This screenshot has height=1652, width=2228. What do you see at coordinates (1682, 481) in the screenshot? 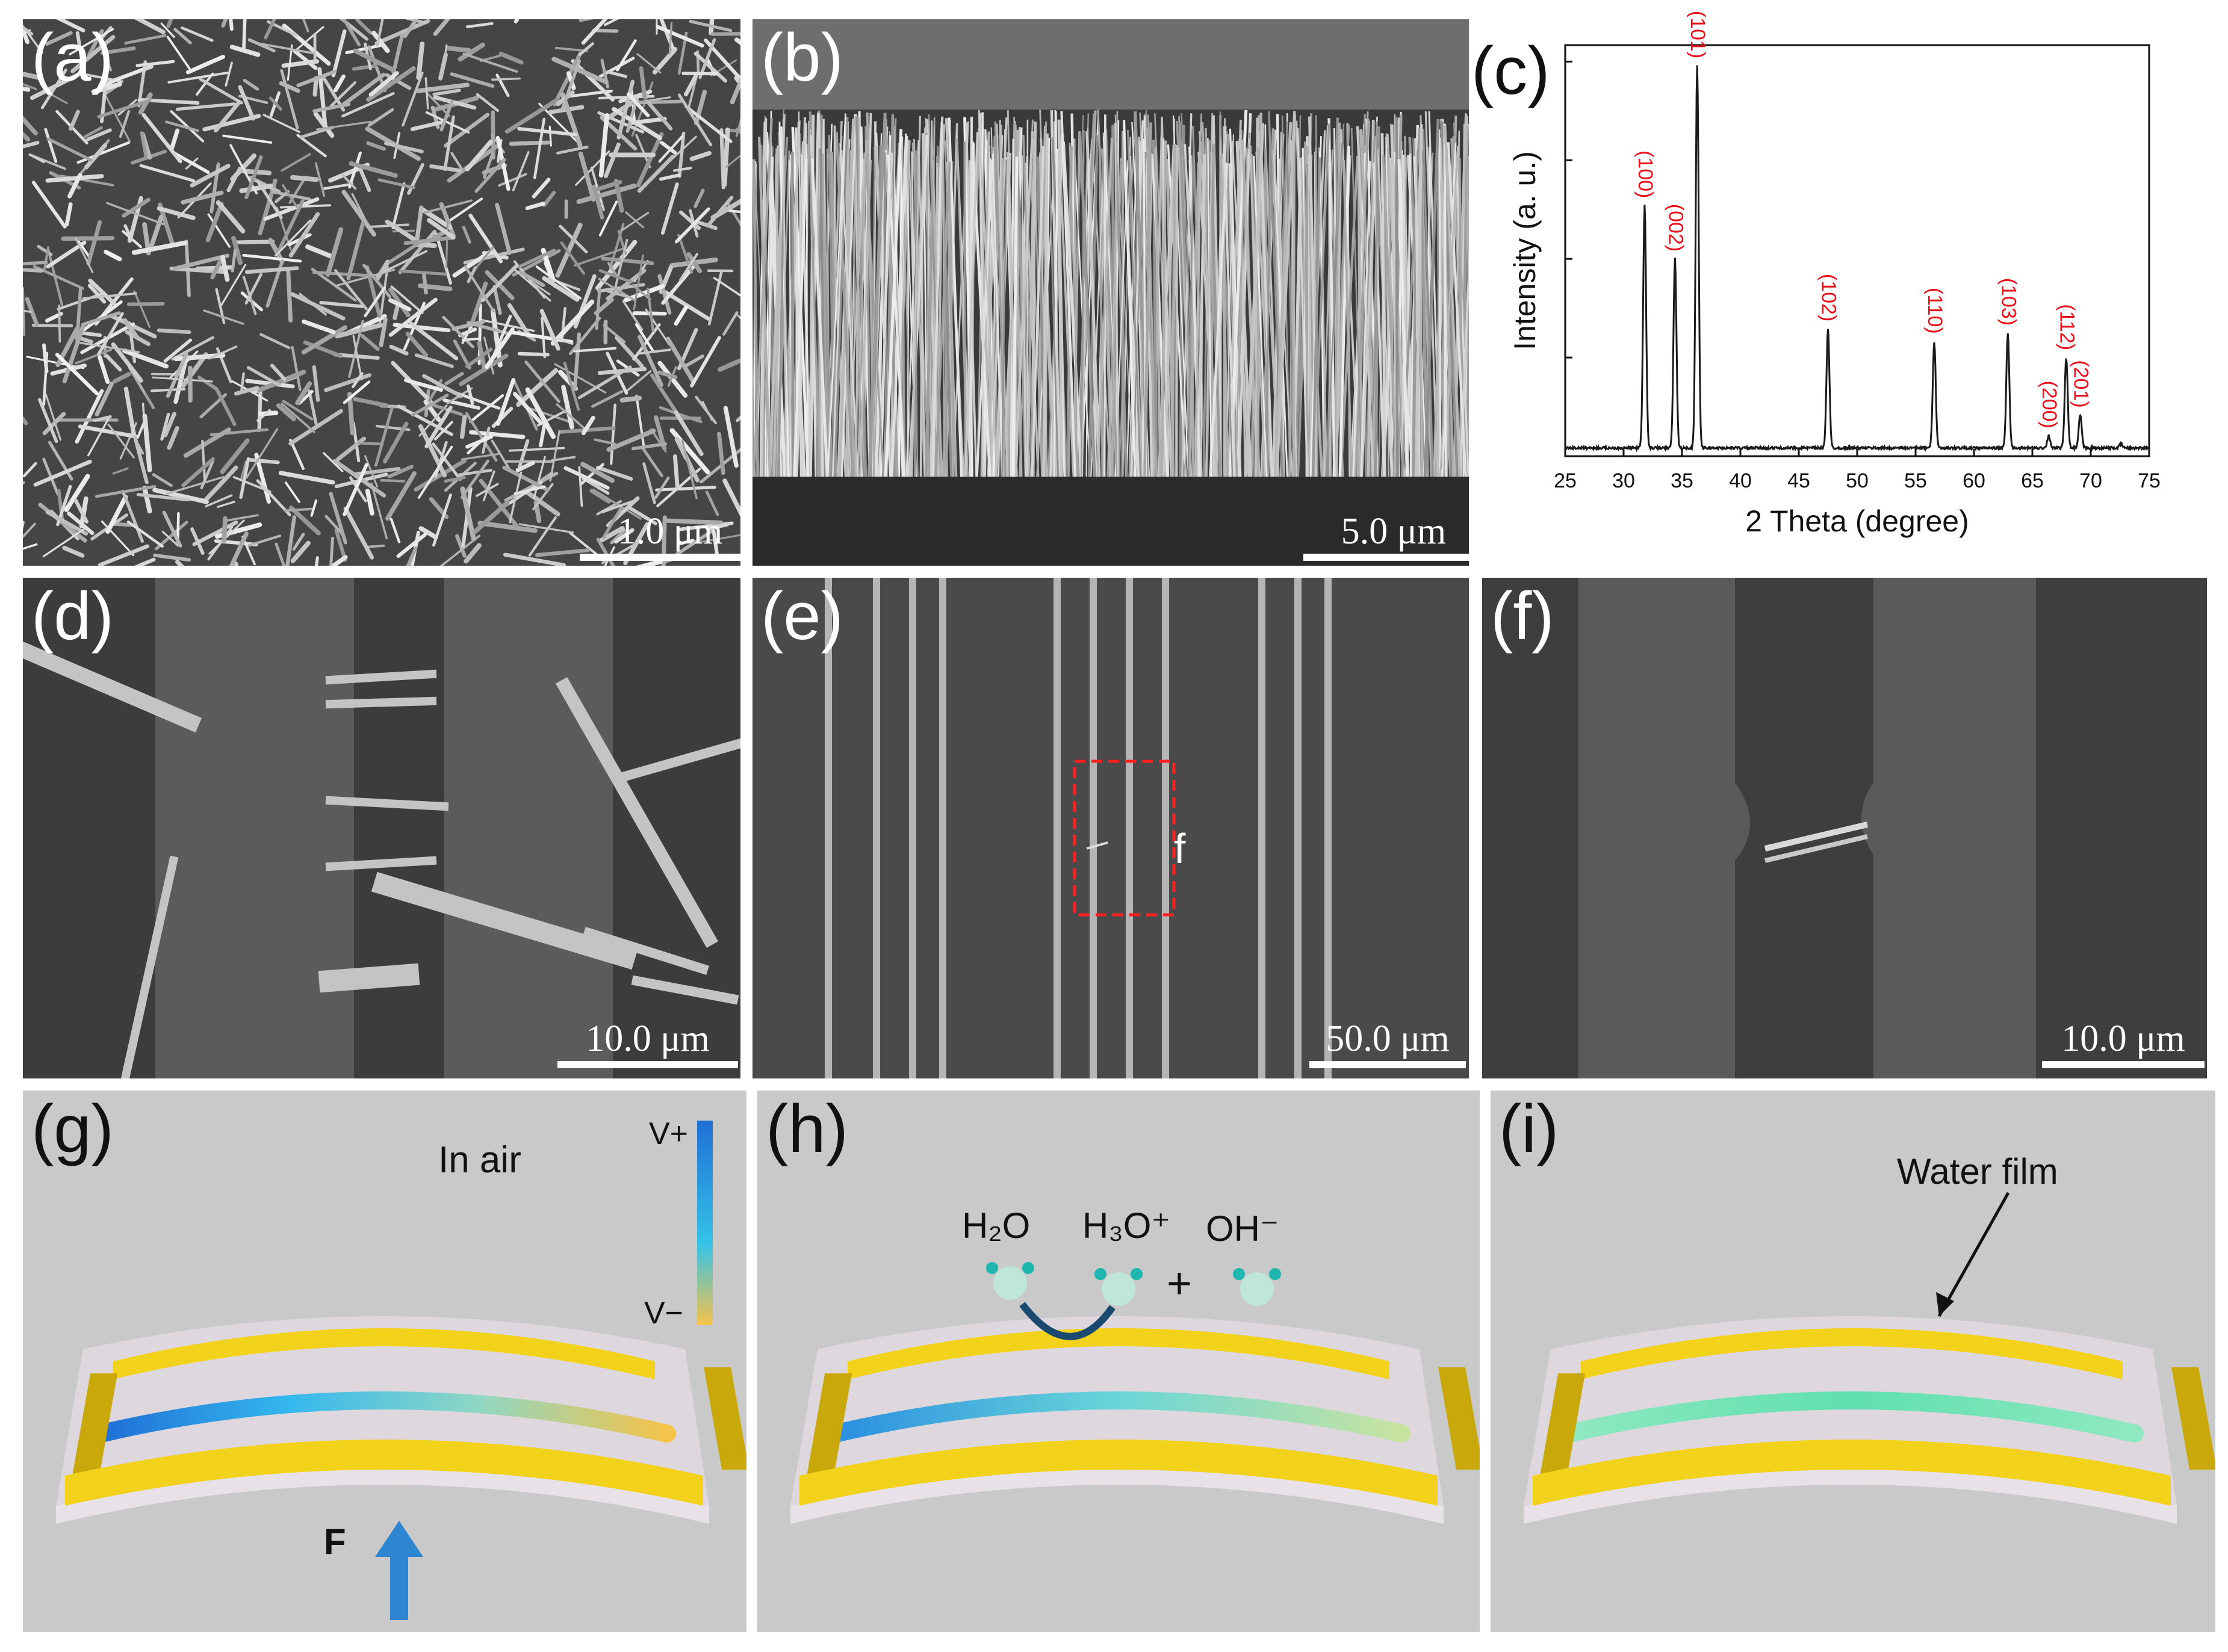
I see `x-tick-label: 35` at bounding box center [1682, 481].